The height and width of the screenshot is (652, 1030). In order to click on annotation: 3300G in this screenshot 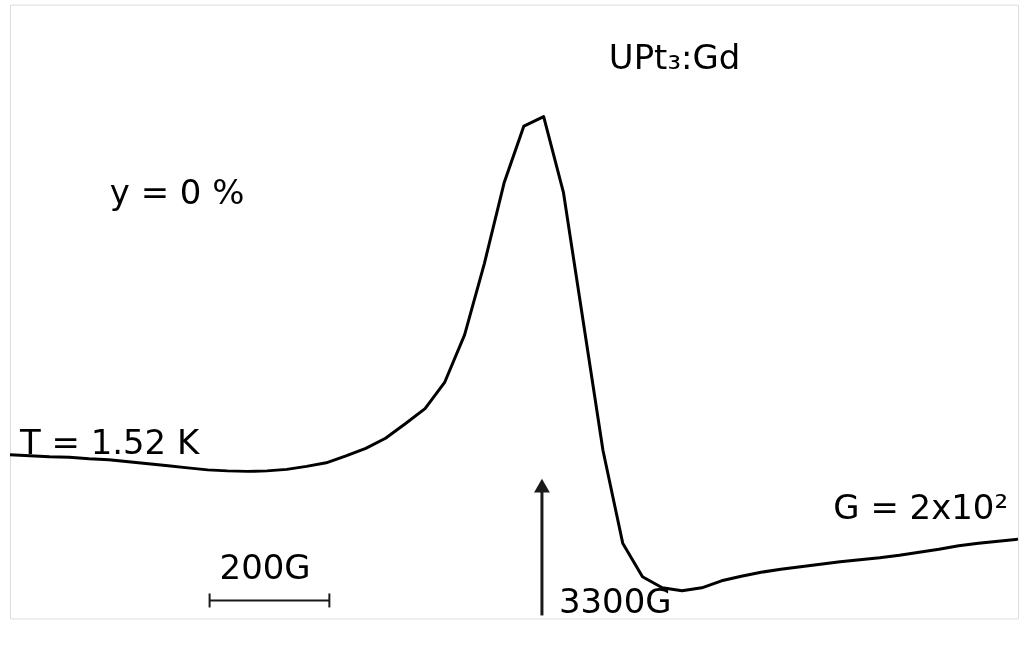, I will do `click(615, 602)`.